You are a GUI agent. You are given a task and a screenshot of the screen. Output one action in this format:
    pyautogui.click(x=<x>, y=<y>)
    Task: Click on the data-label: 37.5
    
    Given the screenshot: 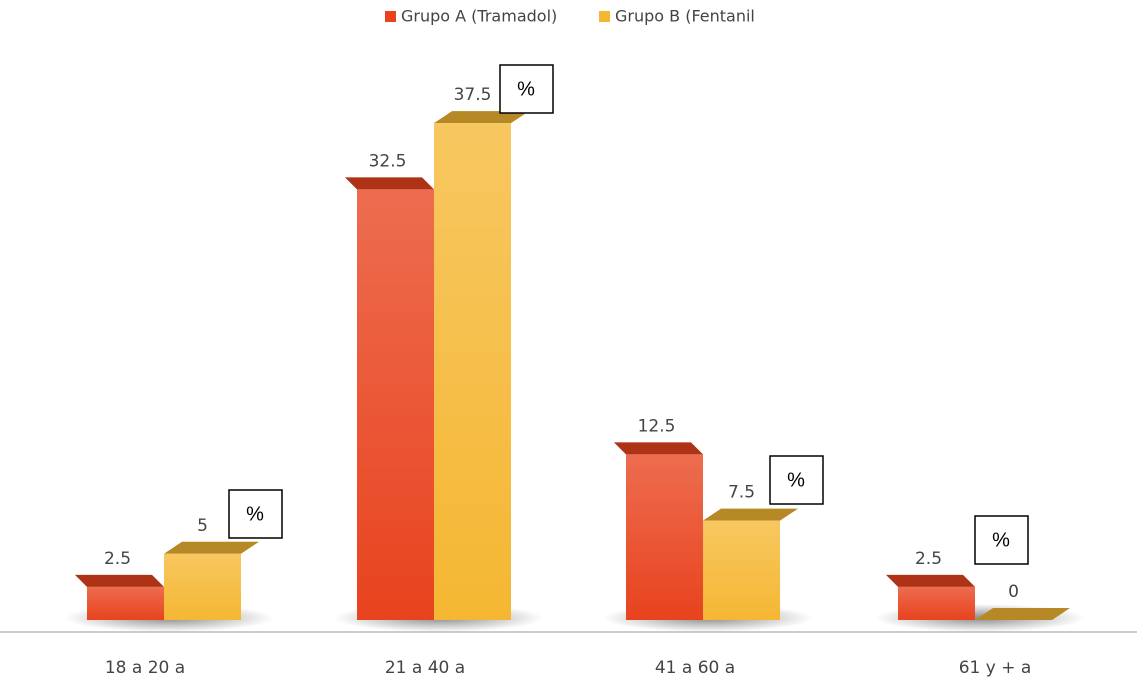 What is the action you would take?
    pyautogui.click(x=473, y=95)
    